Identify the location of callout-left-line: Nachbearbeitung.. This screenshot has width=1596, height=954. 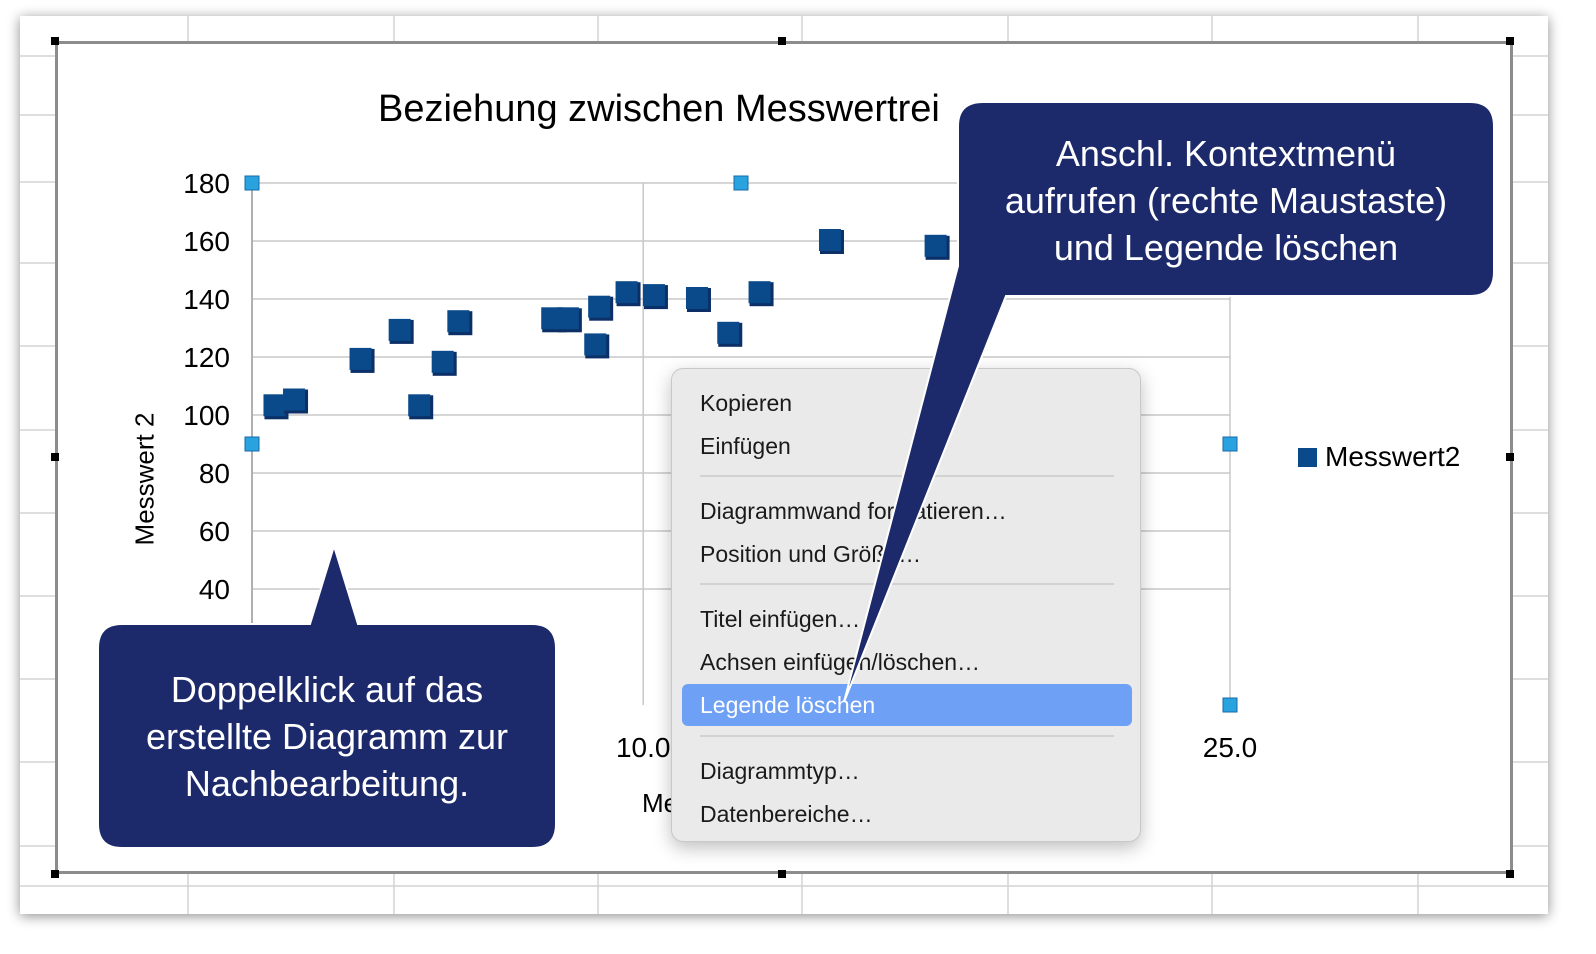
(327, 783).